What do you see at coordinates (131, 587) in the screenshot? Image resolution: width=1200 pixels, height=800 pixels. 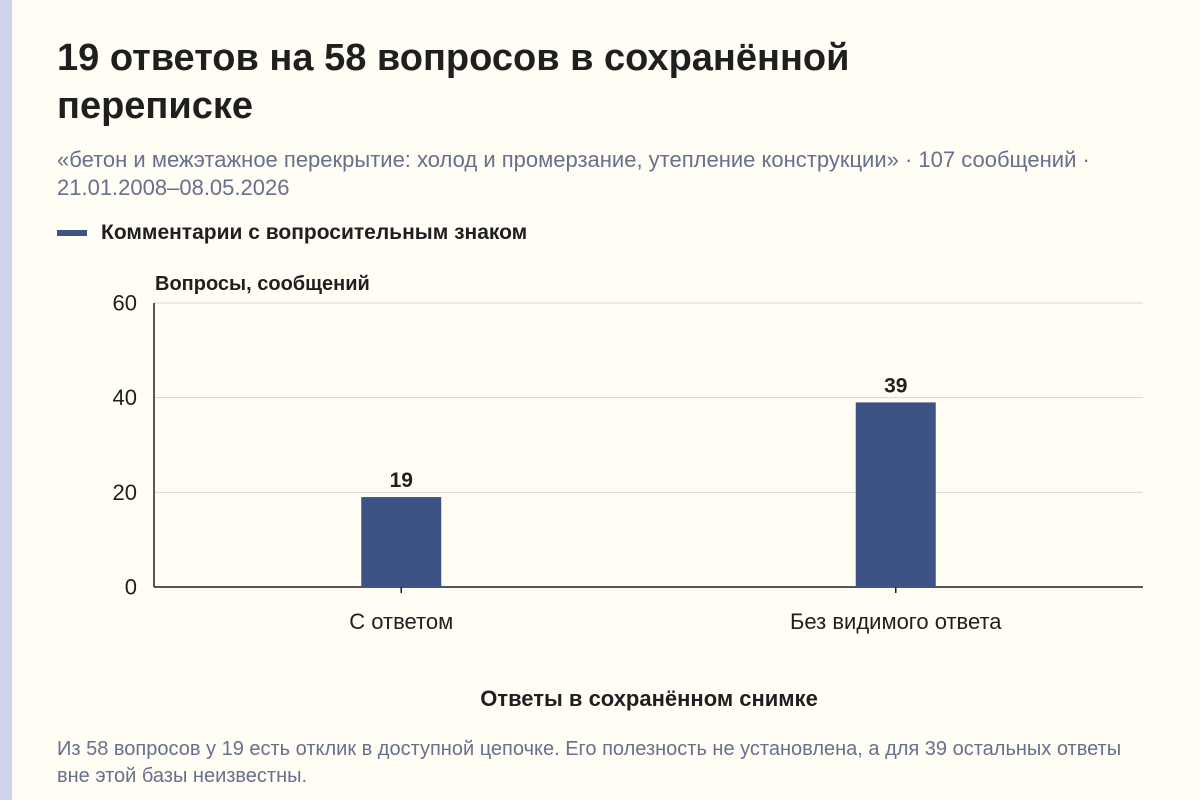 I see `y-tick-label: 0` at bounding box center [131, 587].